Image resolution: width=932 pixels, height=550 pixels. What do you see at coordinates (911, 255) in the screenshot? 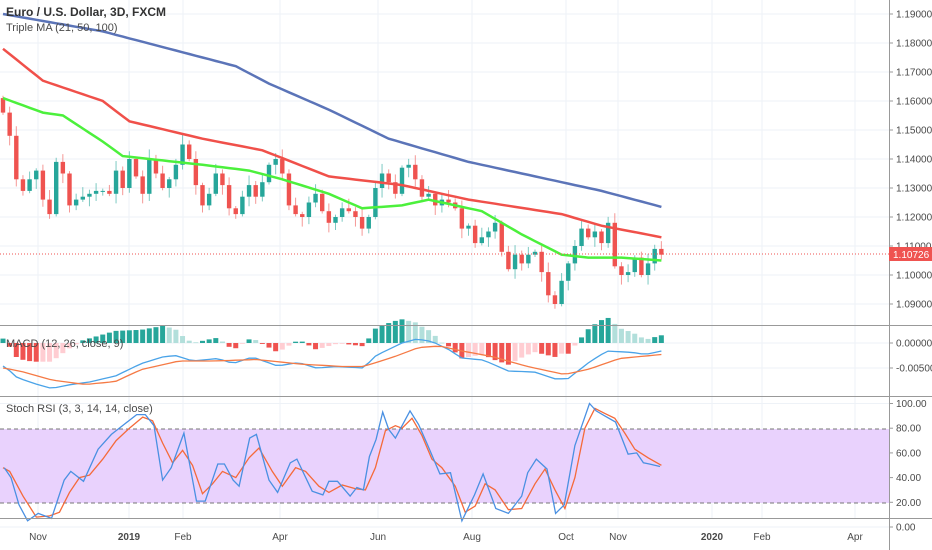
I see `current-price-label: 1.10726` at bounding box center [911, 255].